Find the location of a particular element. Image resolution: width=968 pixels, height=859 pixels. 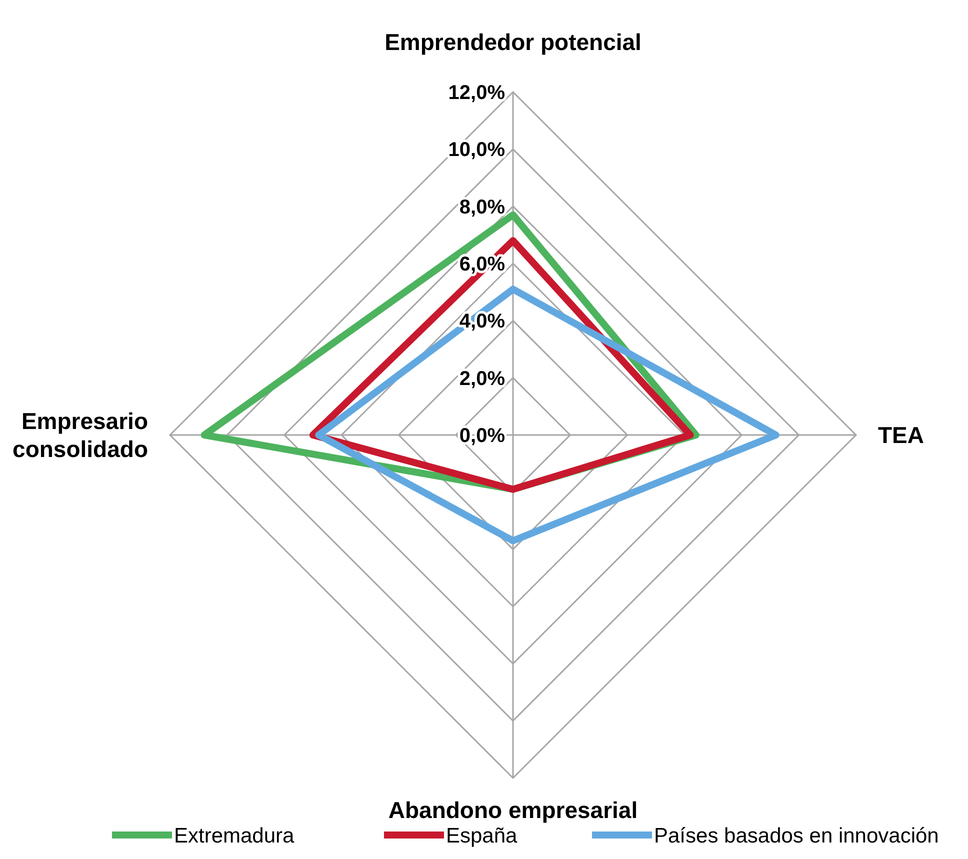

y-tick-label: 12,0% is located at coordinates (477, 93).